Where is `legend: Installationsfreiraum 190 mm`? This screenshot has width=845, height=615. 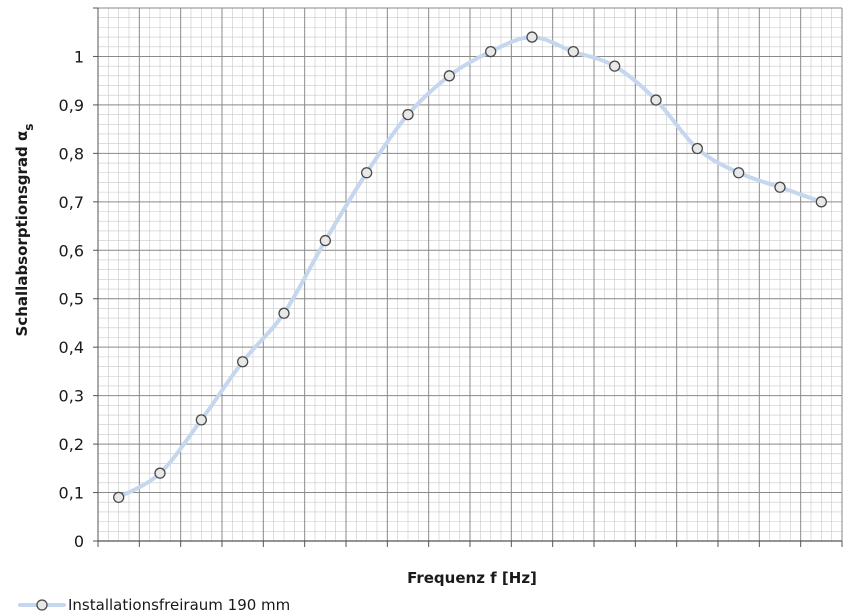
legend: Installationsfreiraum 190 mm is located at coordinates (154, 605).